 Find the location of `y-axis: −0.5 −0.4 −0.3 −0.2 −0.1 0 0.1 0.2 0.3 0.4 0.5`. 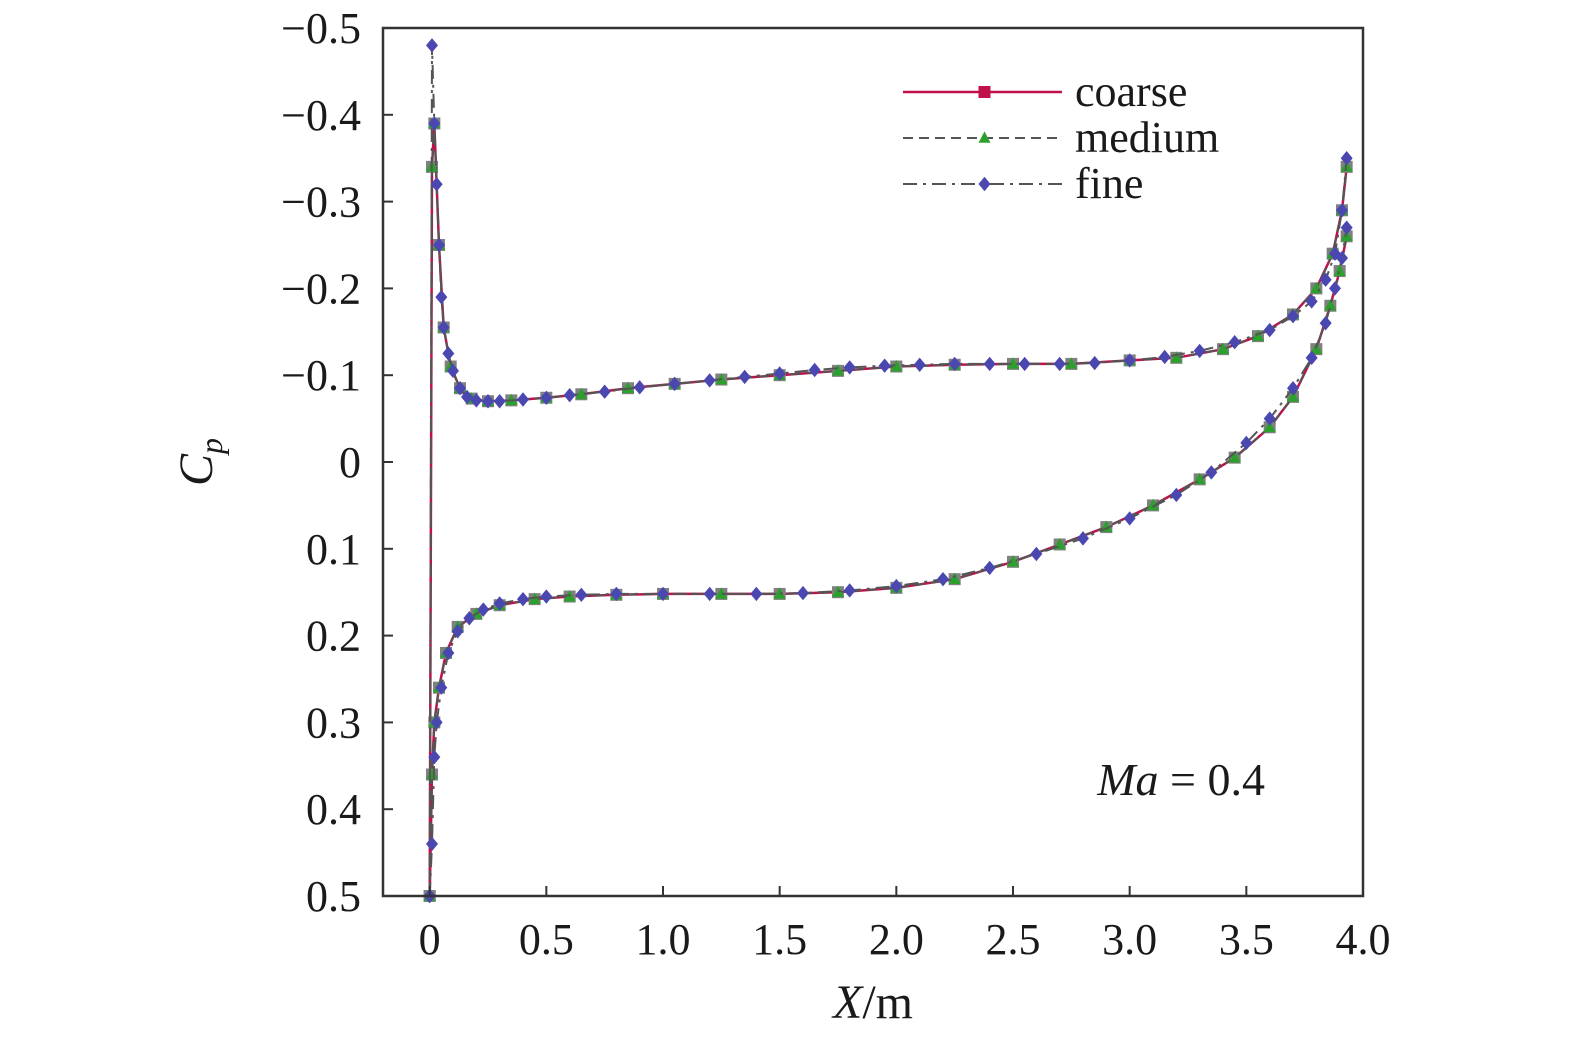

y-axis: −0.5 −0.4 −0.3 −0.2 −0.1 0 0.1 0.2 0.3 0.4 0.5 is located at coordinates (337, 462).